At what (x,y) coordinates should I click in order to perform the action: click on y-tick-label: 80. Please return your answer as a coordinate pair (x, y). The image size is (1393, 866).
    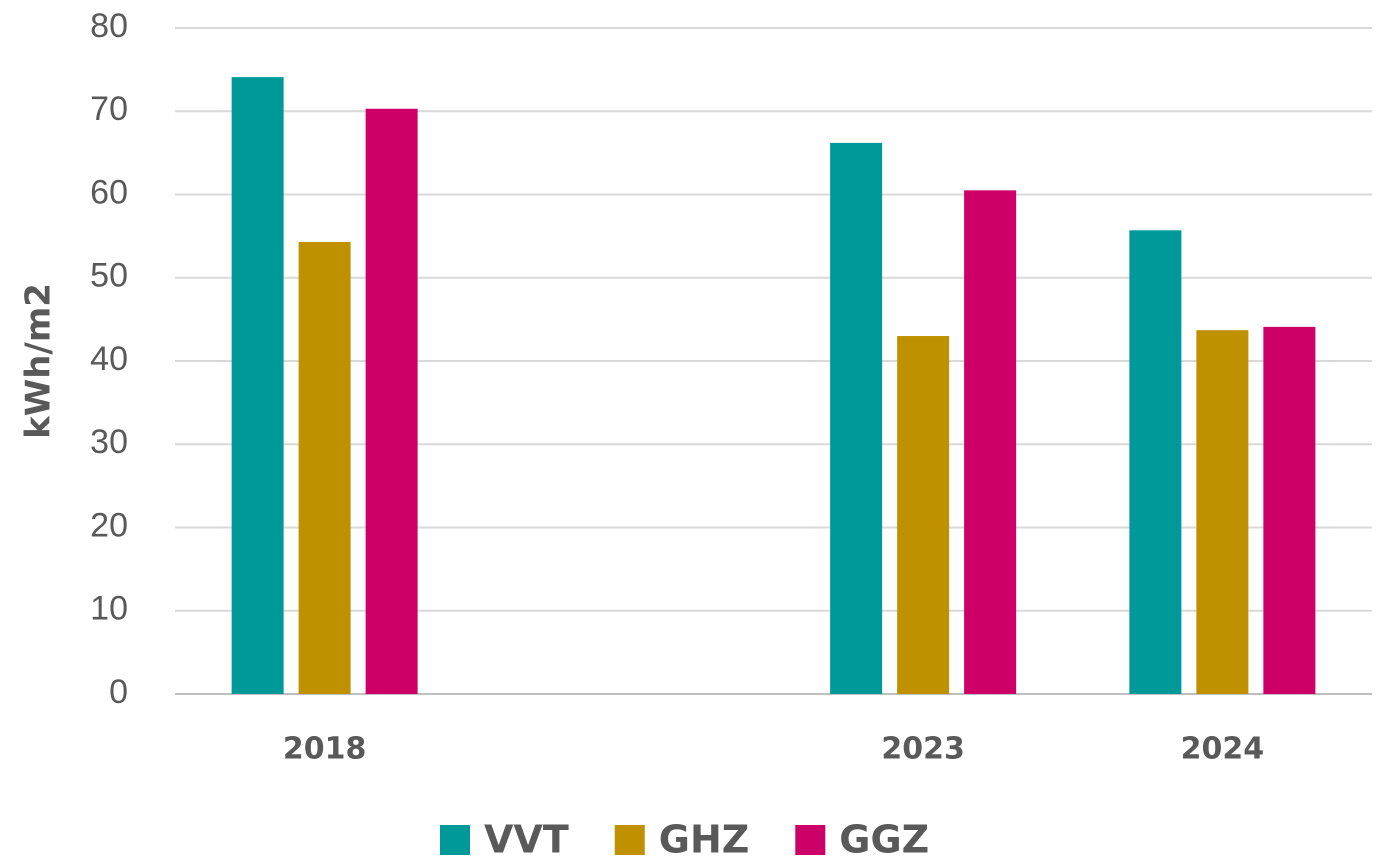
    Looking at the image, I should click on (109, 26).